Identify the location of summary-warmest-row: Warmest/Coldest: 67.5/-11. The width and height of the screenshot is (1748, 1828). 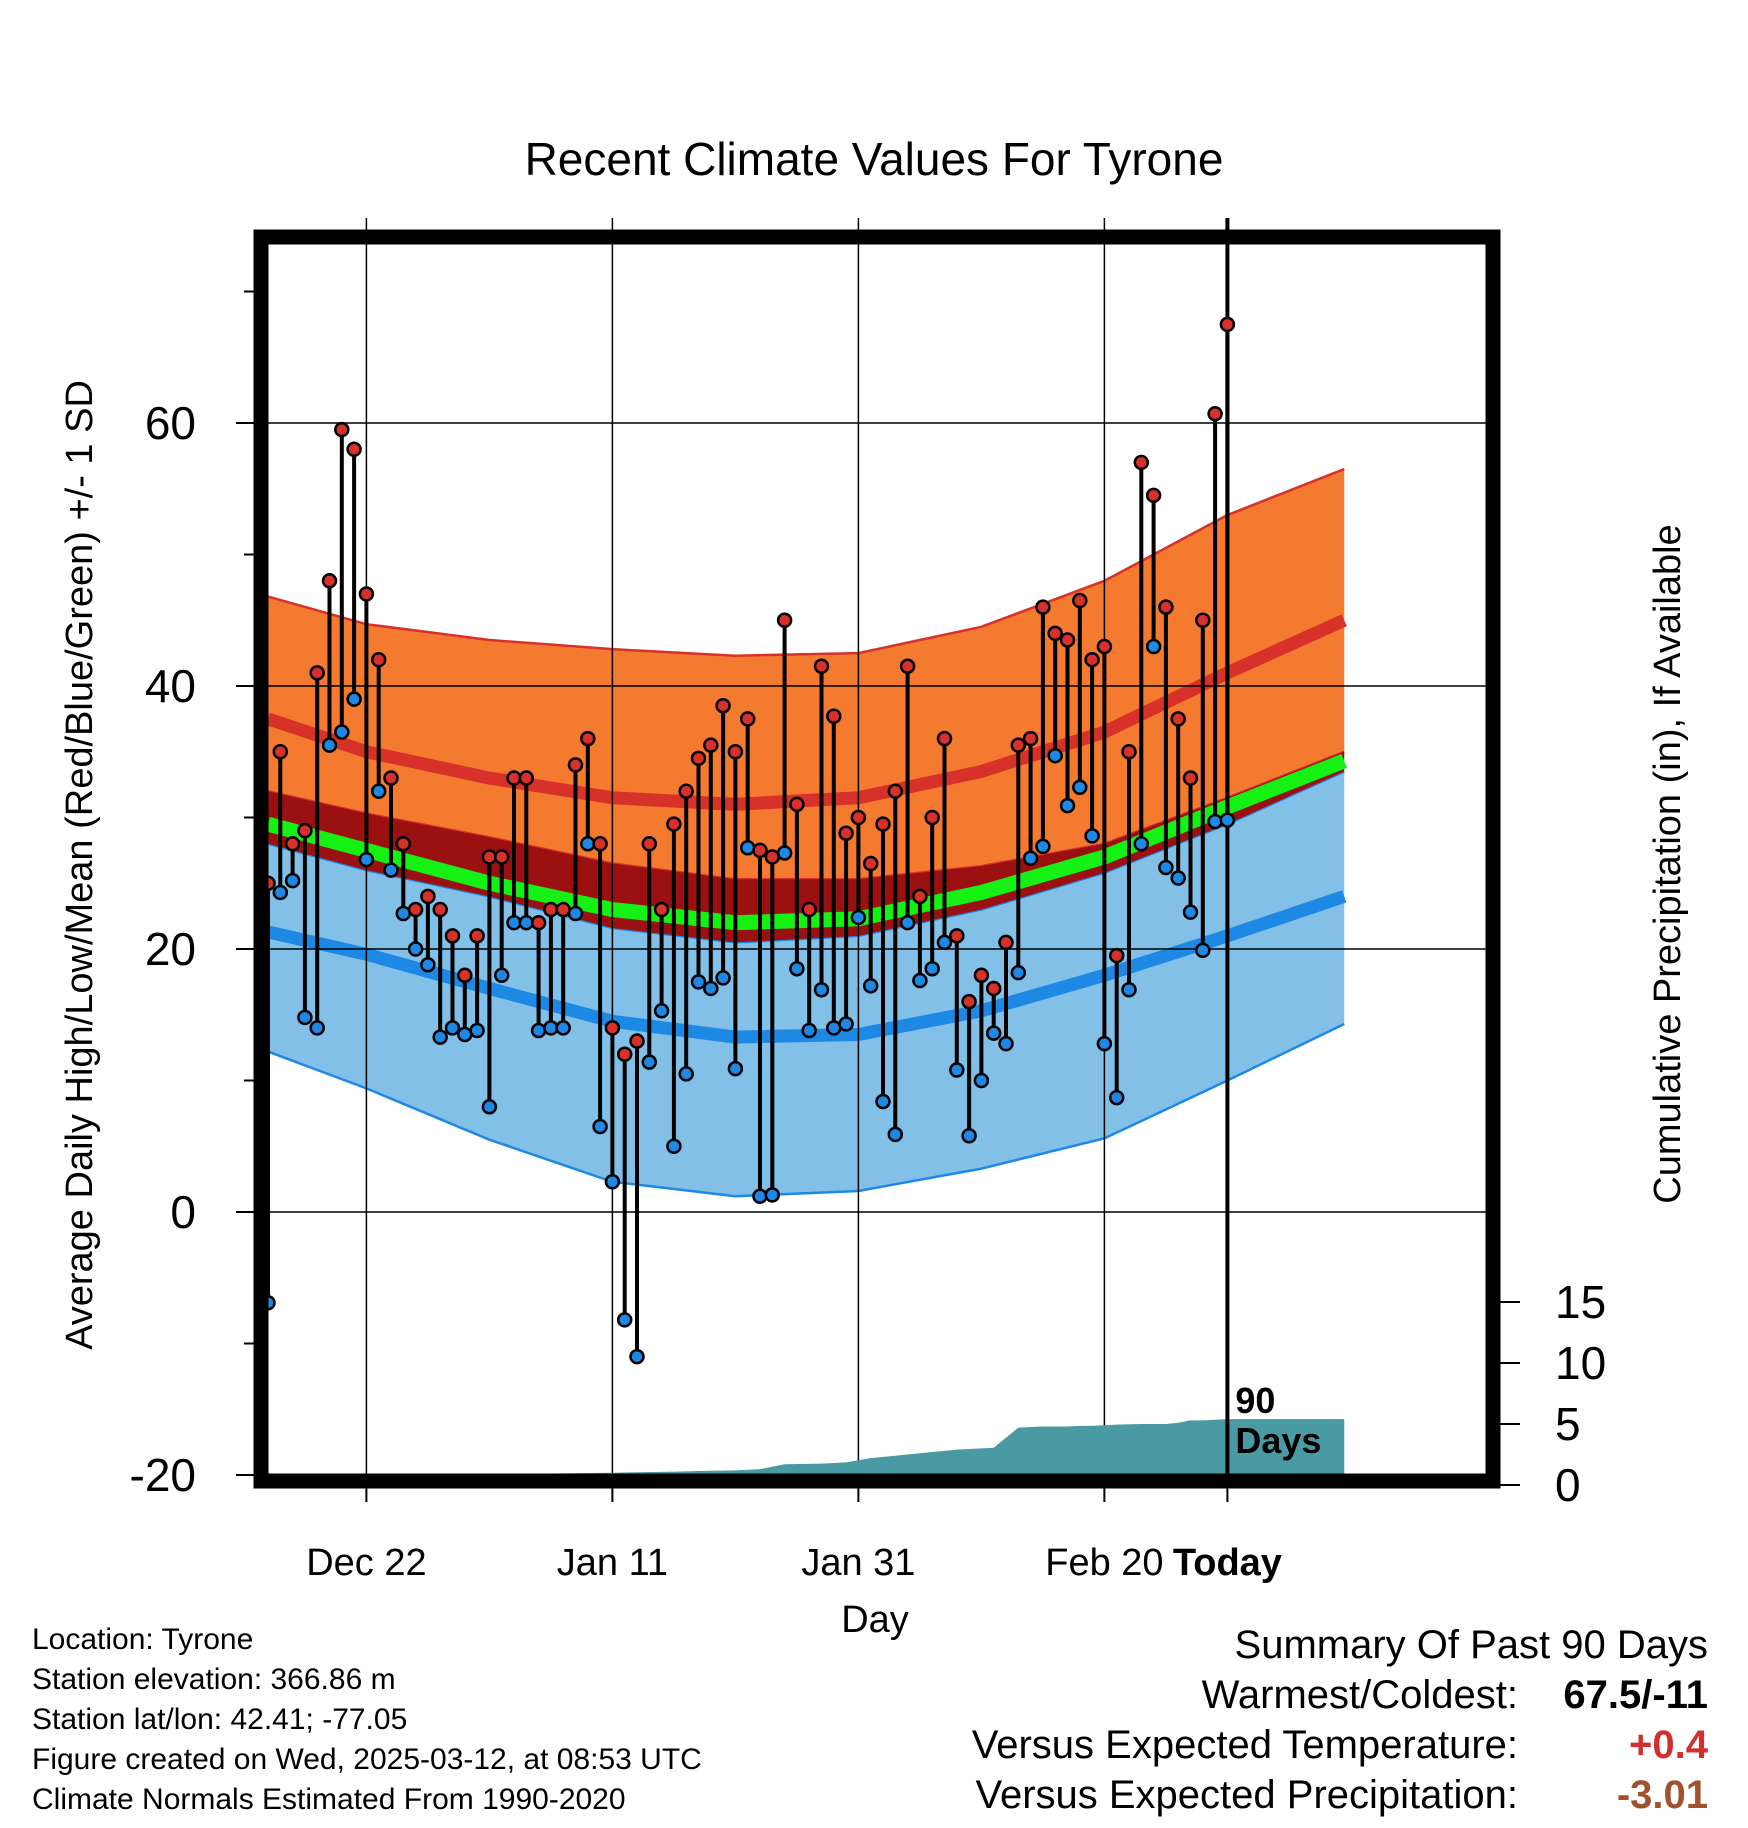
(1340, 1695).